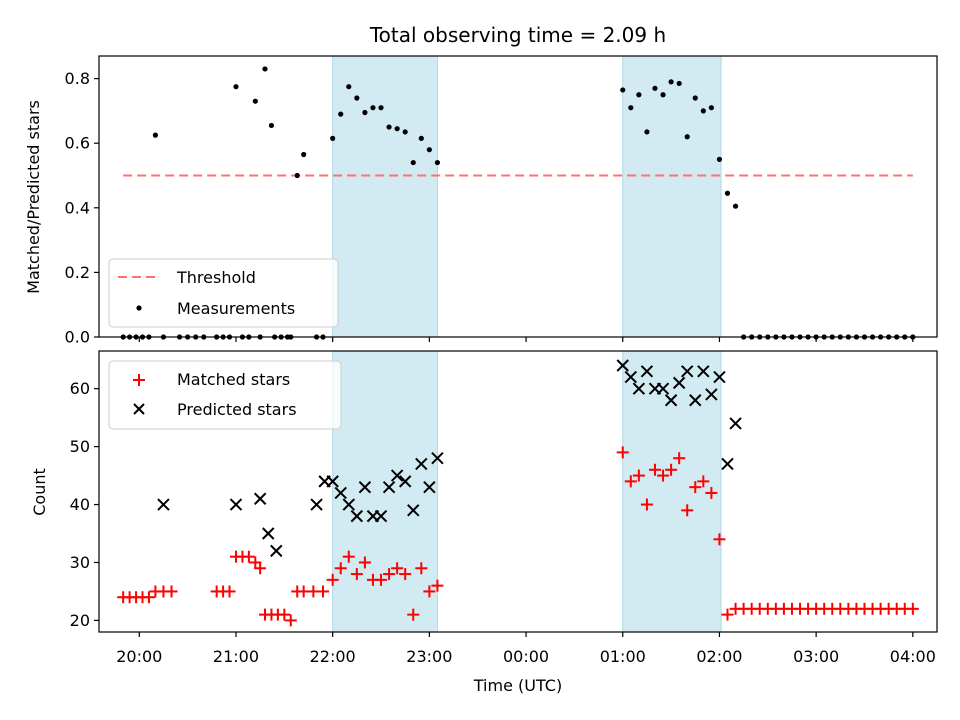 The image size is (960, 720). What do you see at coordinates (913, 656) in the screenshot?
I see `x-tick-label: 04:00` at bounding box center [913, 656].